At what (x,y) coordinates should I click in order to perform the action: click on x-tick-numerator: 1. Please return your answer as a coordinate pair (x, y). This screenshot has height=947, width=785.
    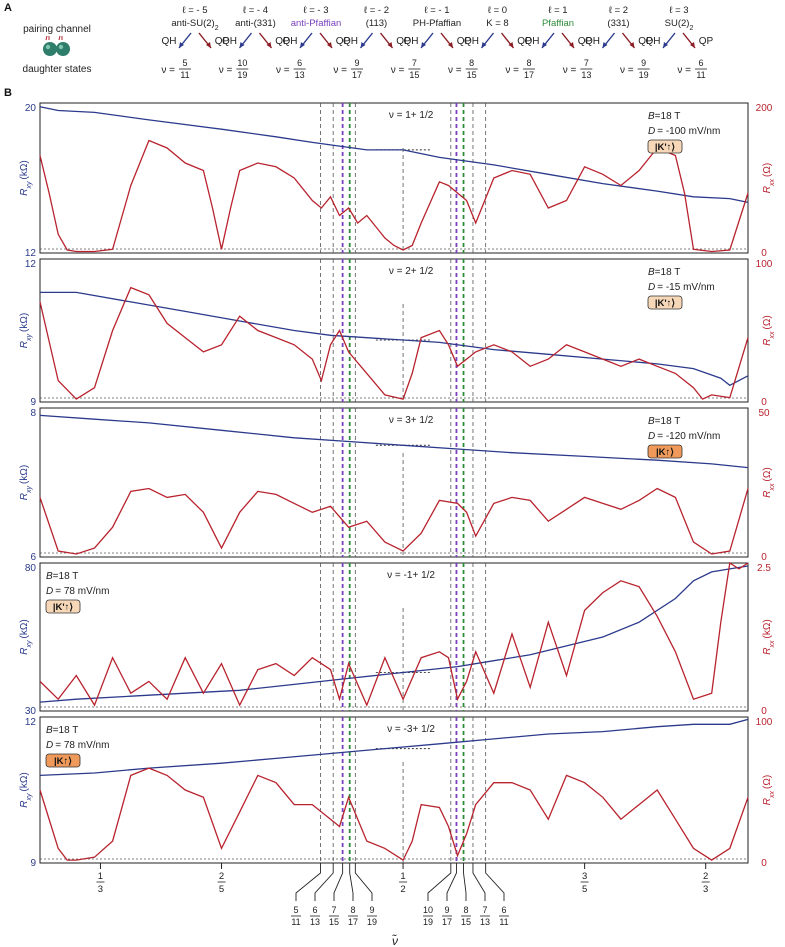
    Looking at the image, I should click on (100, 876).